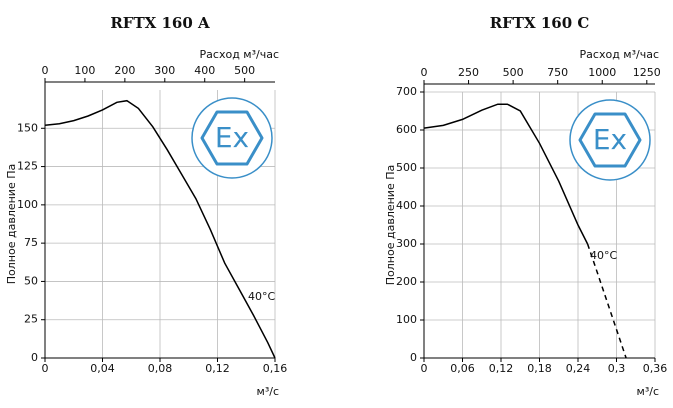 Image resolution: width=673 pixels, height=408 pixels. Describe the element at coordinates (406, 205) in the screenshot. I see `y-tick-label: 400` at that location.